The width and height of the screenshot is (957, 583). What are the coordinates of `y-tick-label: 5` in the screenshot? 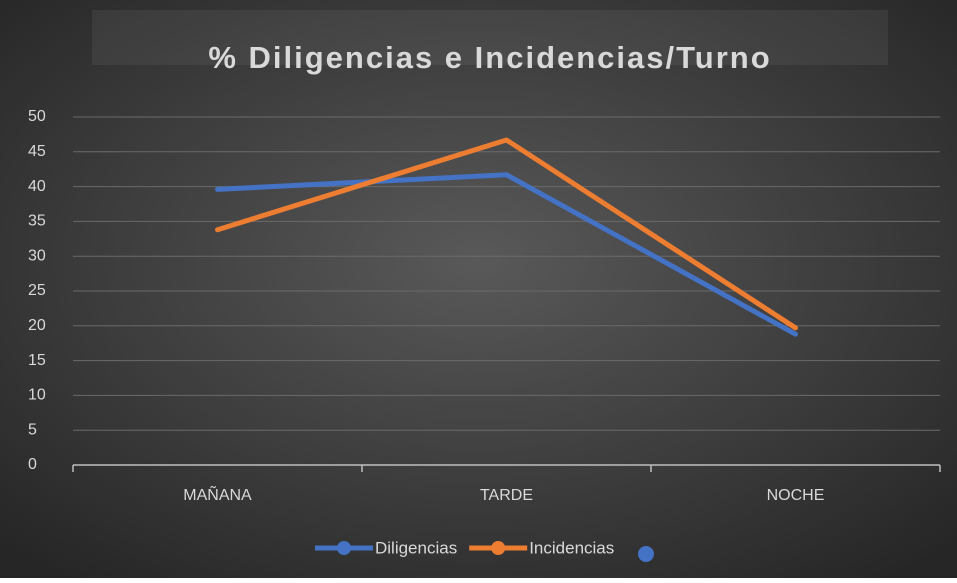 It's located at (32, 429).